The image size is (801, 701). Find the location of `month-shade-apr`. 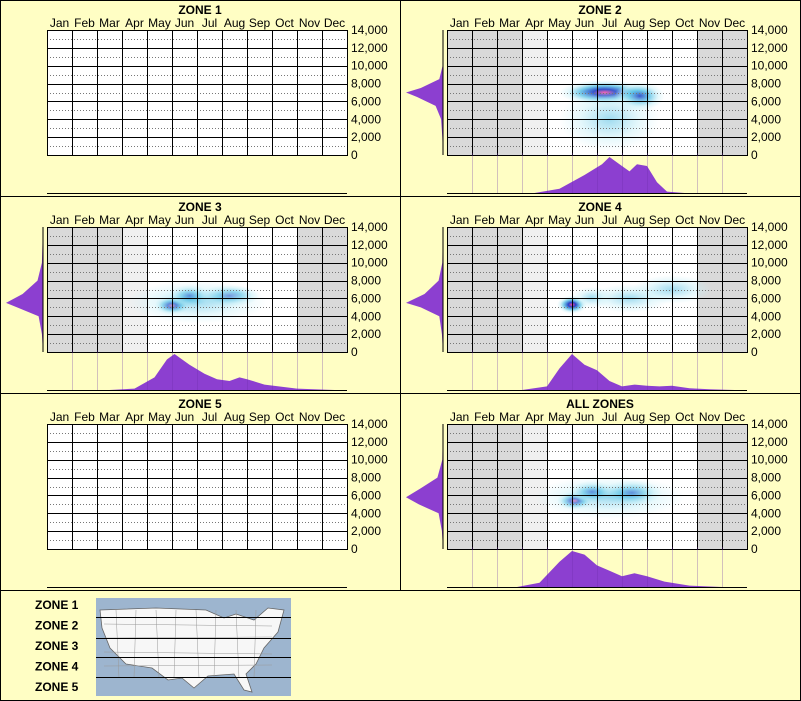

month-shade-apr is located at coordinates (534, 289).